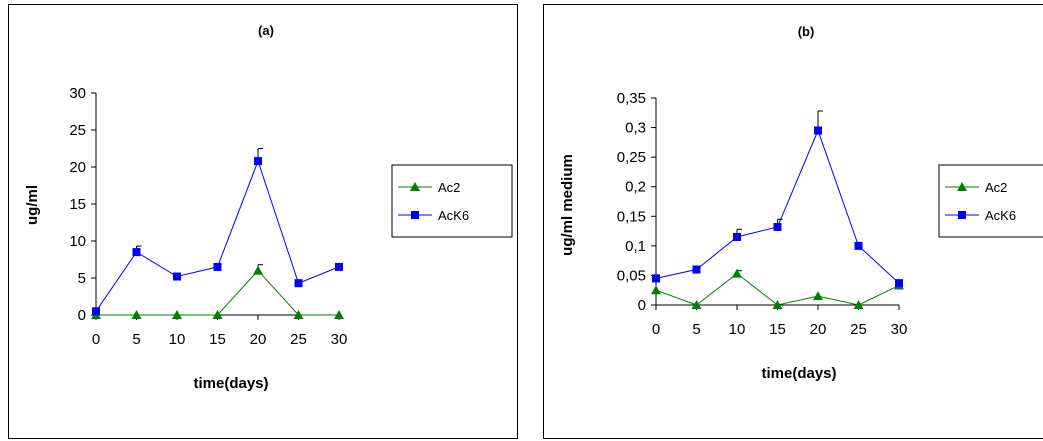  What do you see at coordinates (635, 187) in the screenshot?
I see `y-tick-label: 0,2` at bounding box center [635, 187].